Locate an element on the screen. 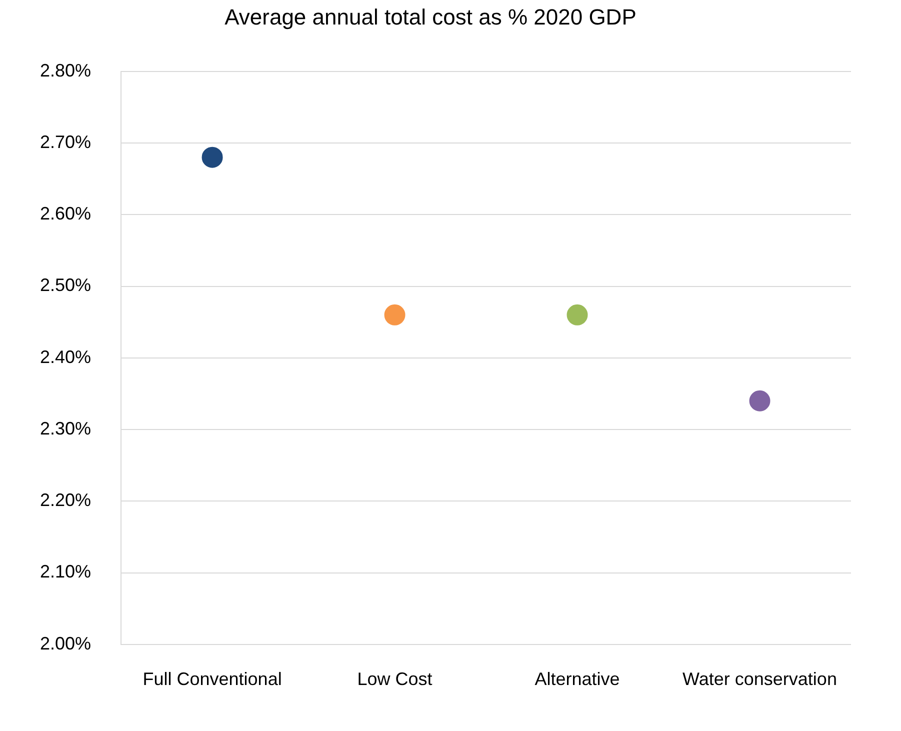  y-tick-label: 2.30% is located at coordinates (66, 428).